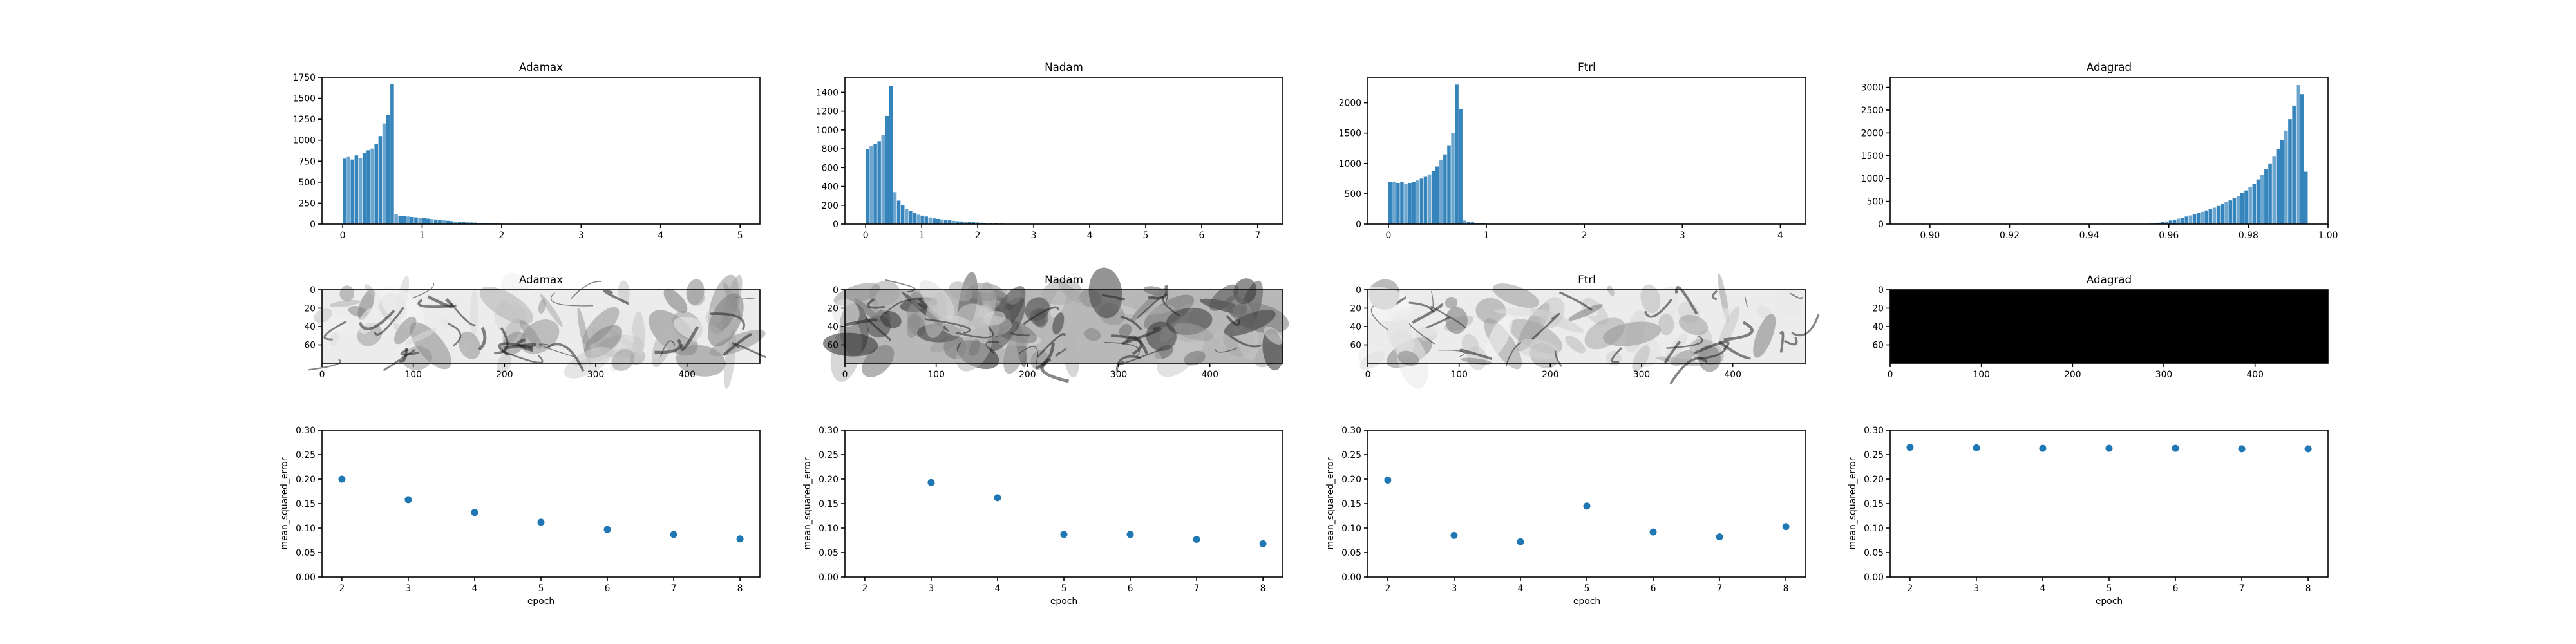 This screenshot has height=644, width=2576. What do you see at coordinates (829, 206) in the screenshot?
I see `y-tick-label: 200` at bounding box center [829, 206].